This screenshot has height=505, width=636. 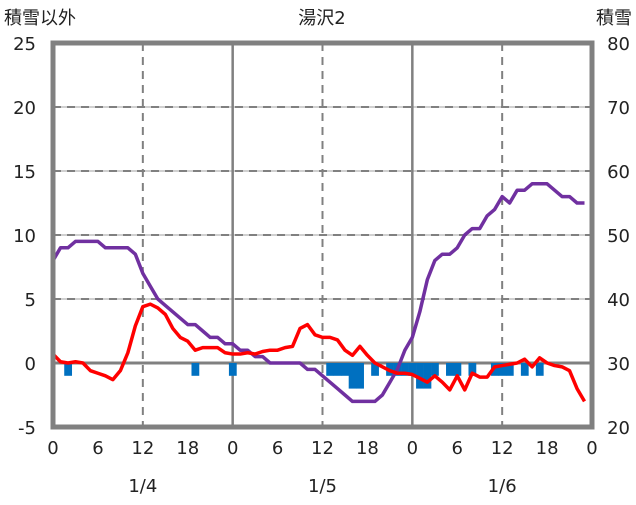 What do you see at coordinates (614, 18) in the screenshot?
I see `right-axis-title: 積雪` at bounding box center [614, 18].